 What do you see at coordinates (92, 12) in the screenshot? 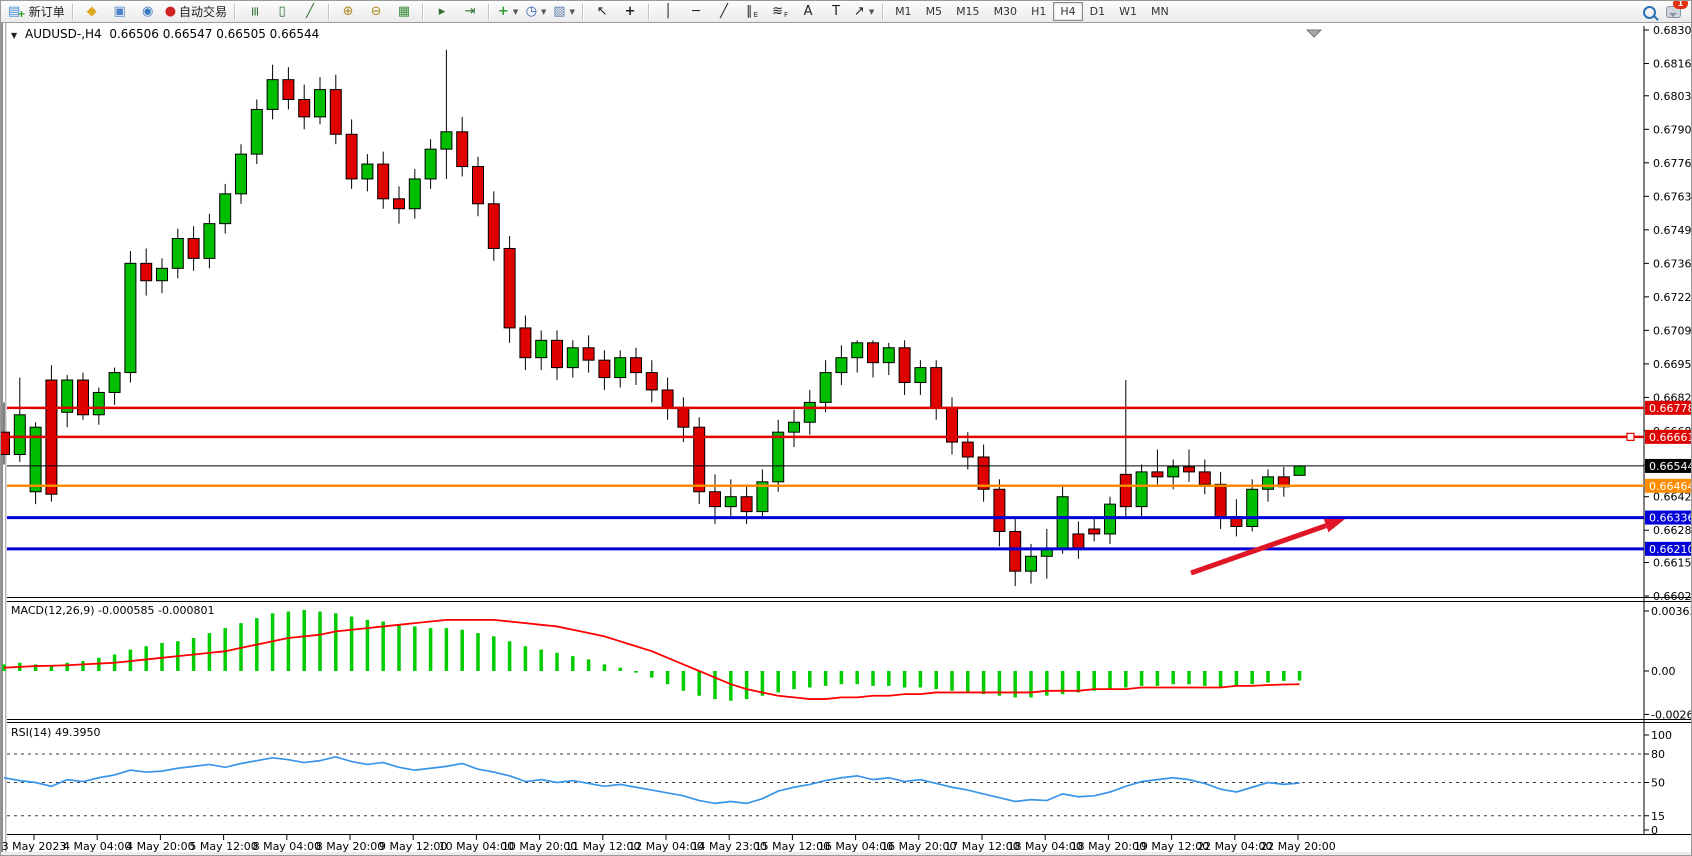
I see `metaeditor-button: ◆` at bounding box center [92, 12].